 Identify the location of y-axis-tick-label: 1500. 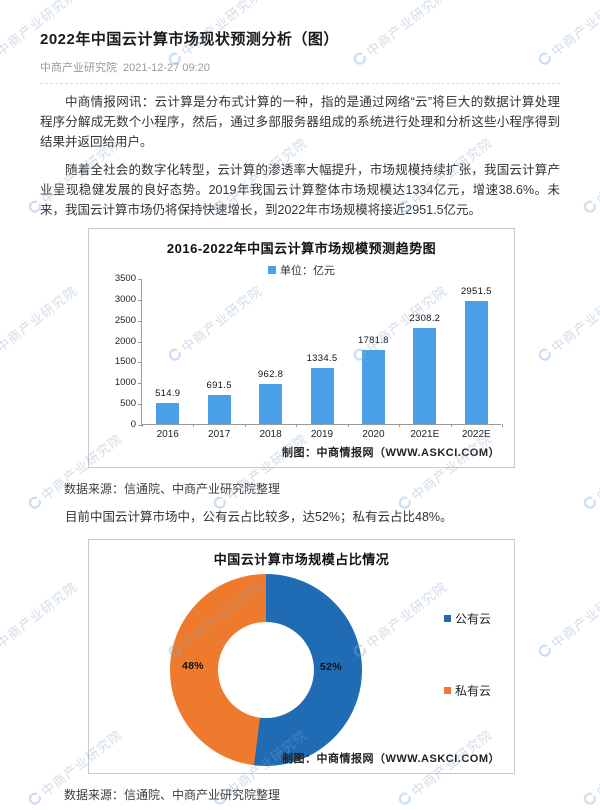
(125, 362).